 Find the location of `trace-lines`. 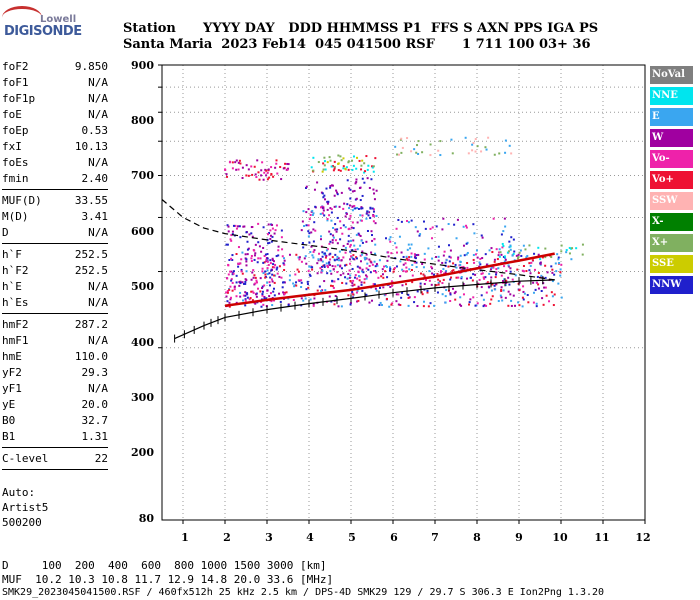

trace-lines is located at coordinates (358, 271).